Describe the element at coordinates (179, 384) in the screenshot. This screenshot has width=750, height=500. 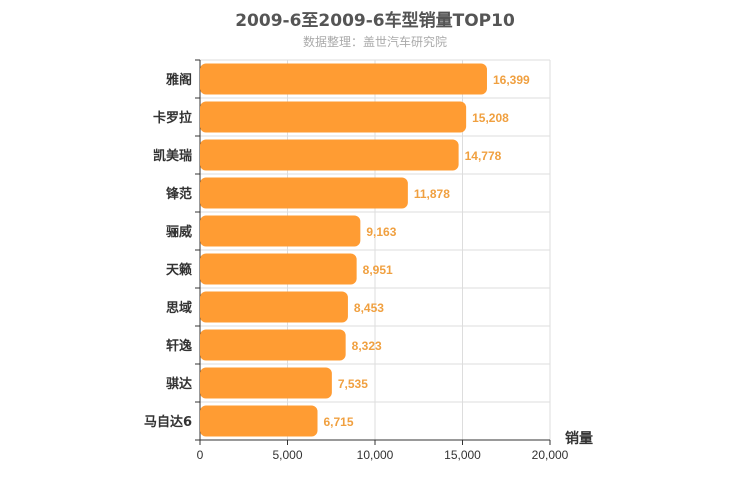
I see `category-label: 骐达` at that location.